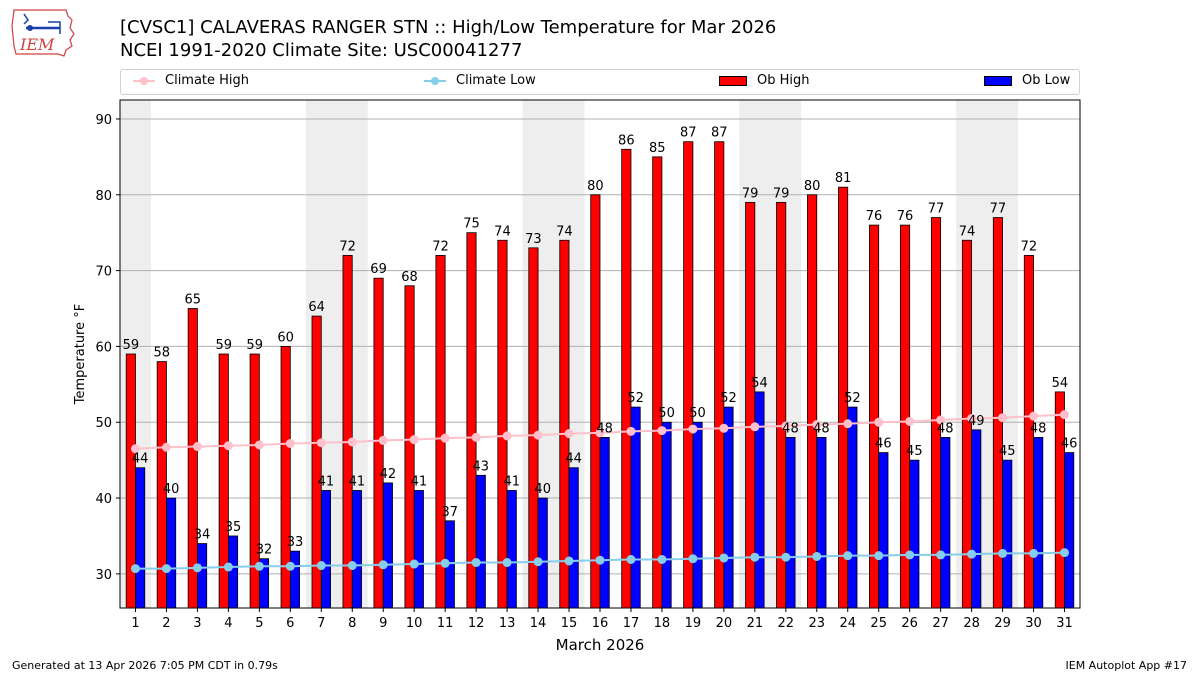 The height and width of the screenshot is (675, 1200). What do you see at coordinates (600, 82) in the screenshot?
I see `legend: Climate High Climate Low Ob High Ob Low` at bounding box center [600, 82].